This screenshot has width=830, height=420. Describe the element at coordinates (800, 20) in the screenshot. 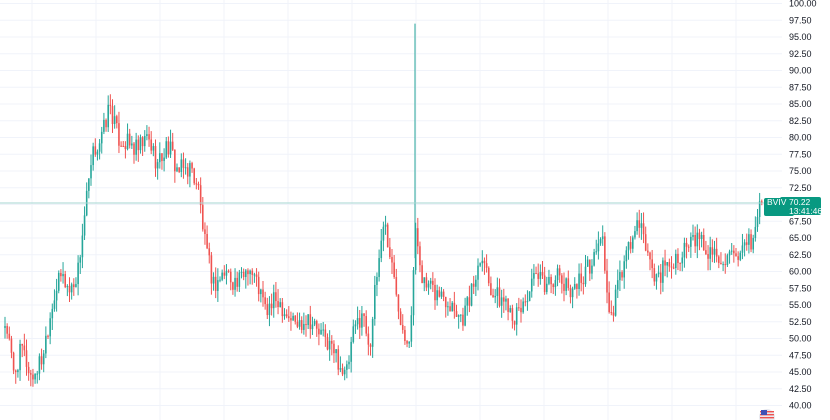

I see `y-tick-label: 97.50` at that location.